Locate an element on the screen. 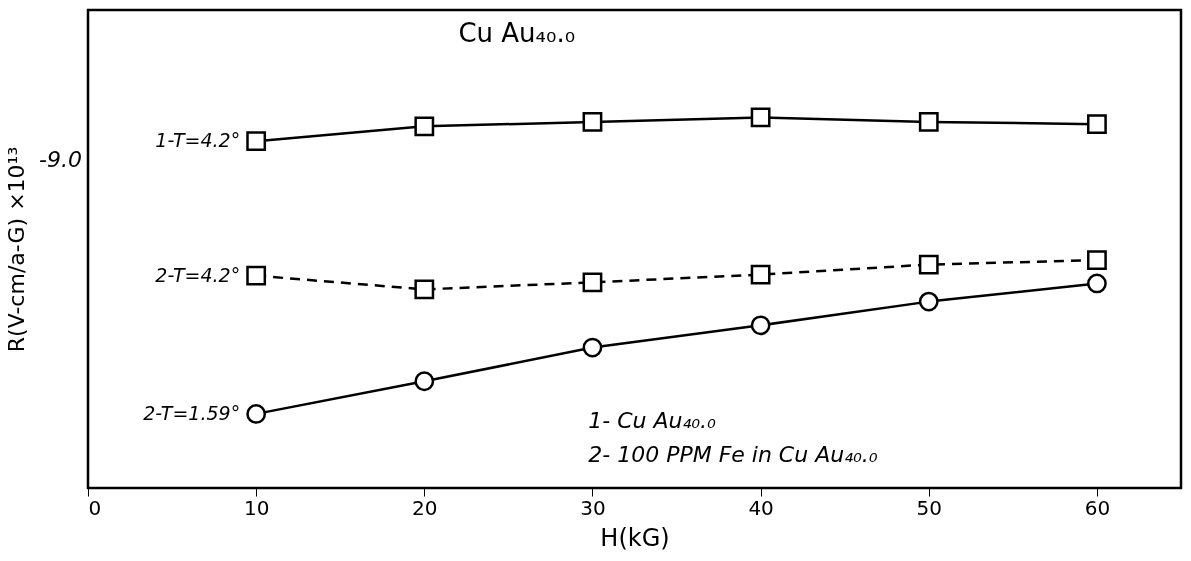 The height and width of the screenshot is (561, 1191). text: -9.0 is located at coordinates (60, 159).